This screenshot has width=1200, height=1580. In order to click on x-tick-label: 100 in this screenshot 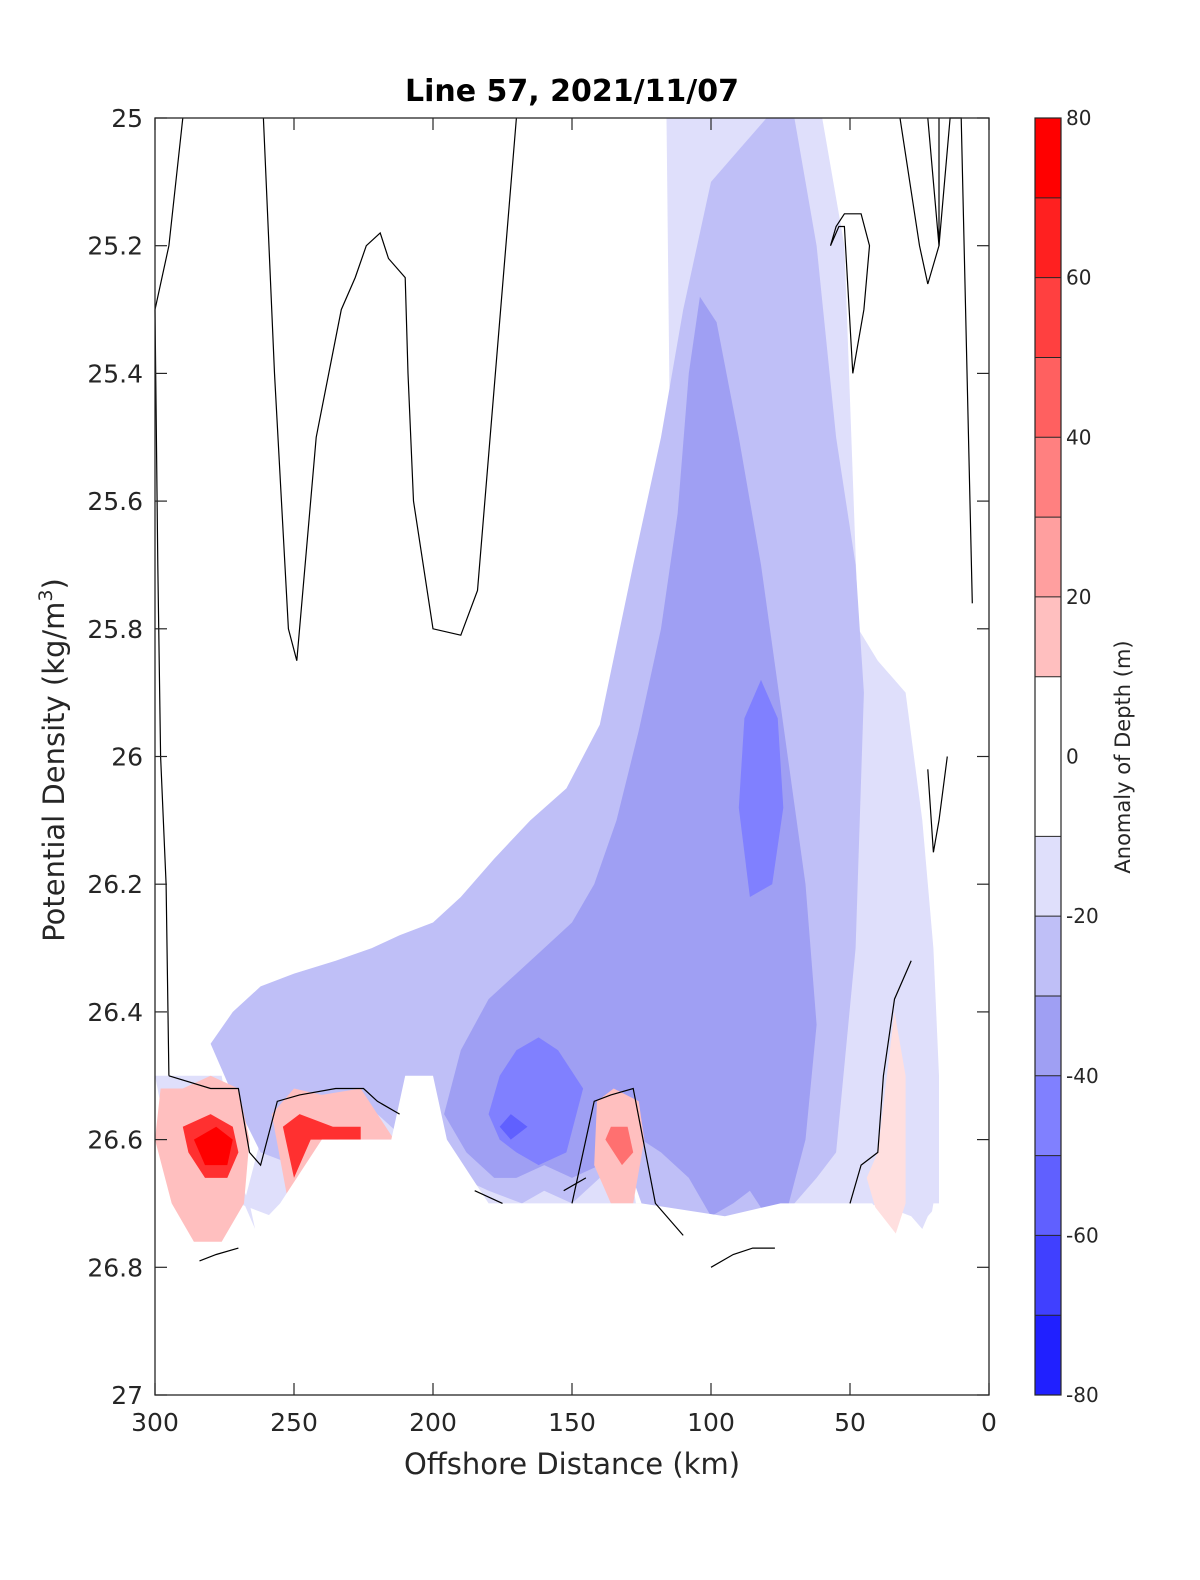, I will do `click(711, 1422)`.